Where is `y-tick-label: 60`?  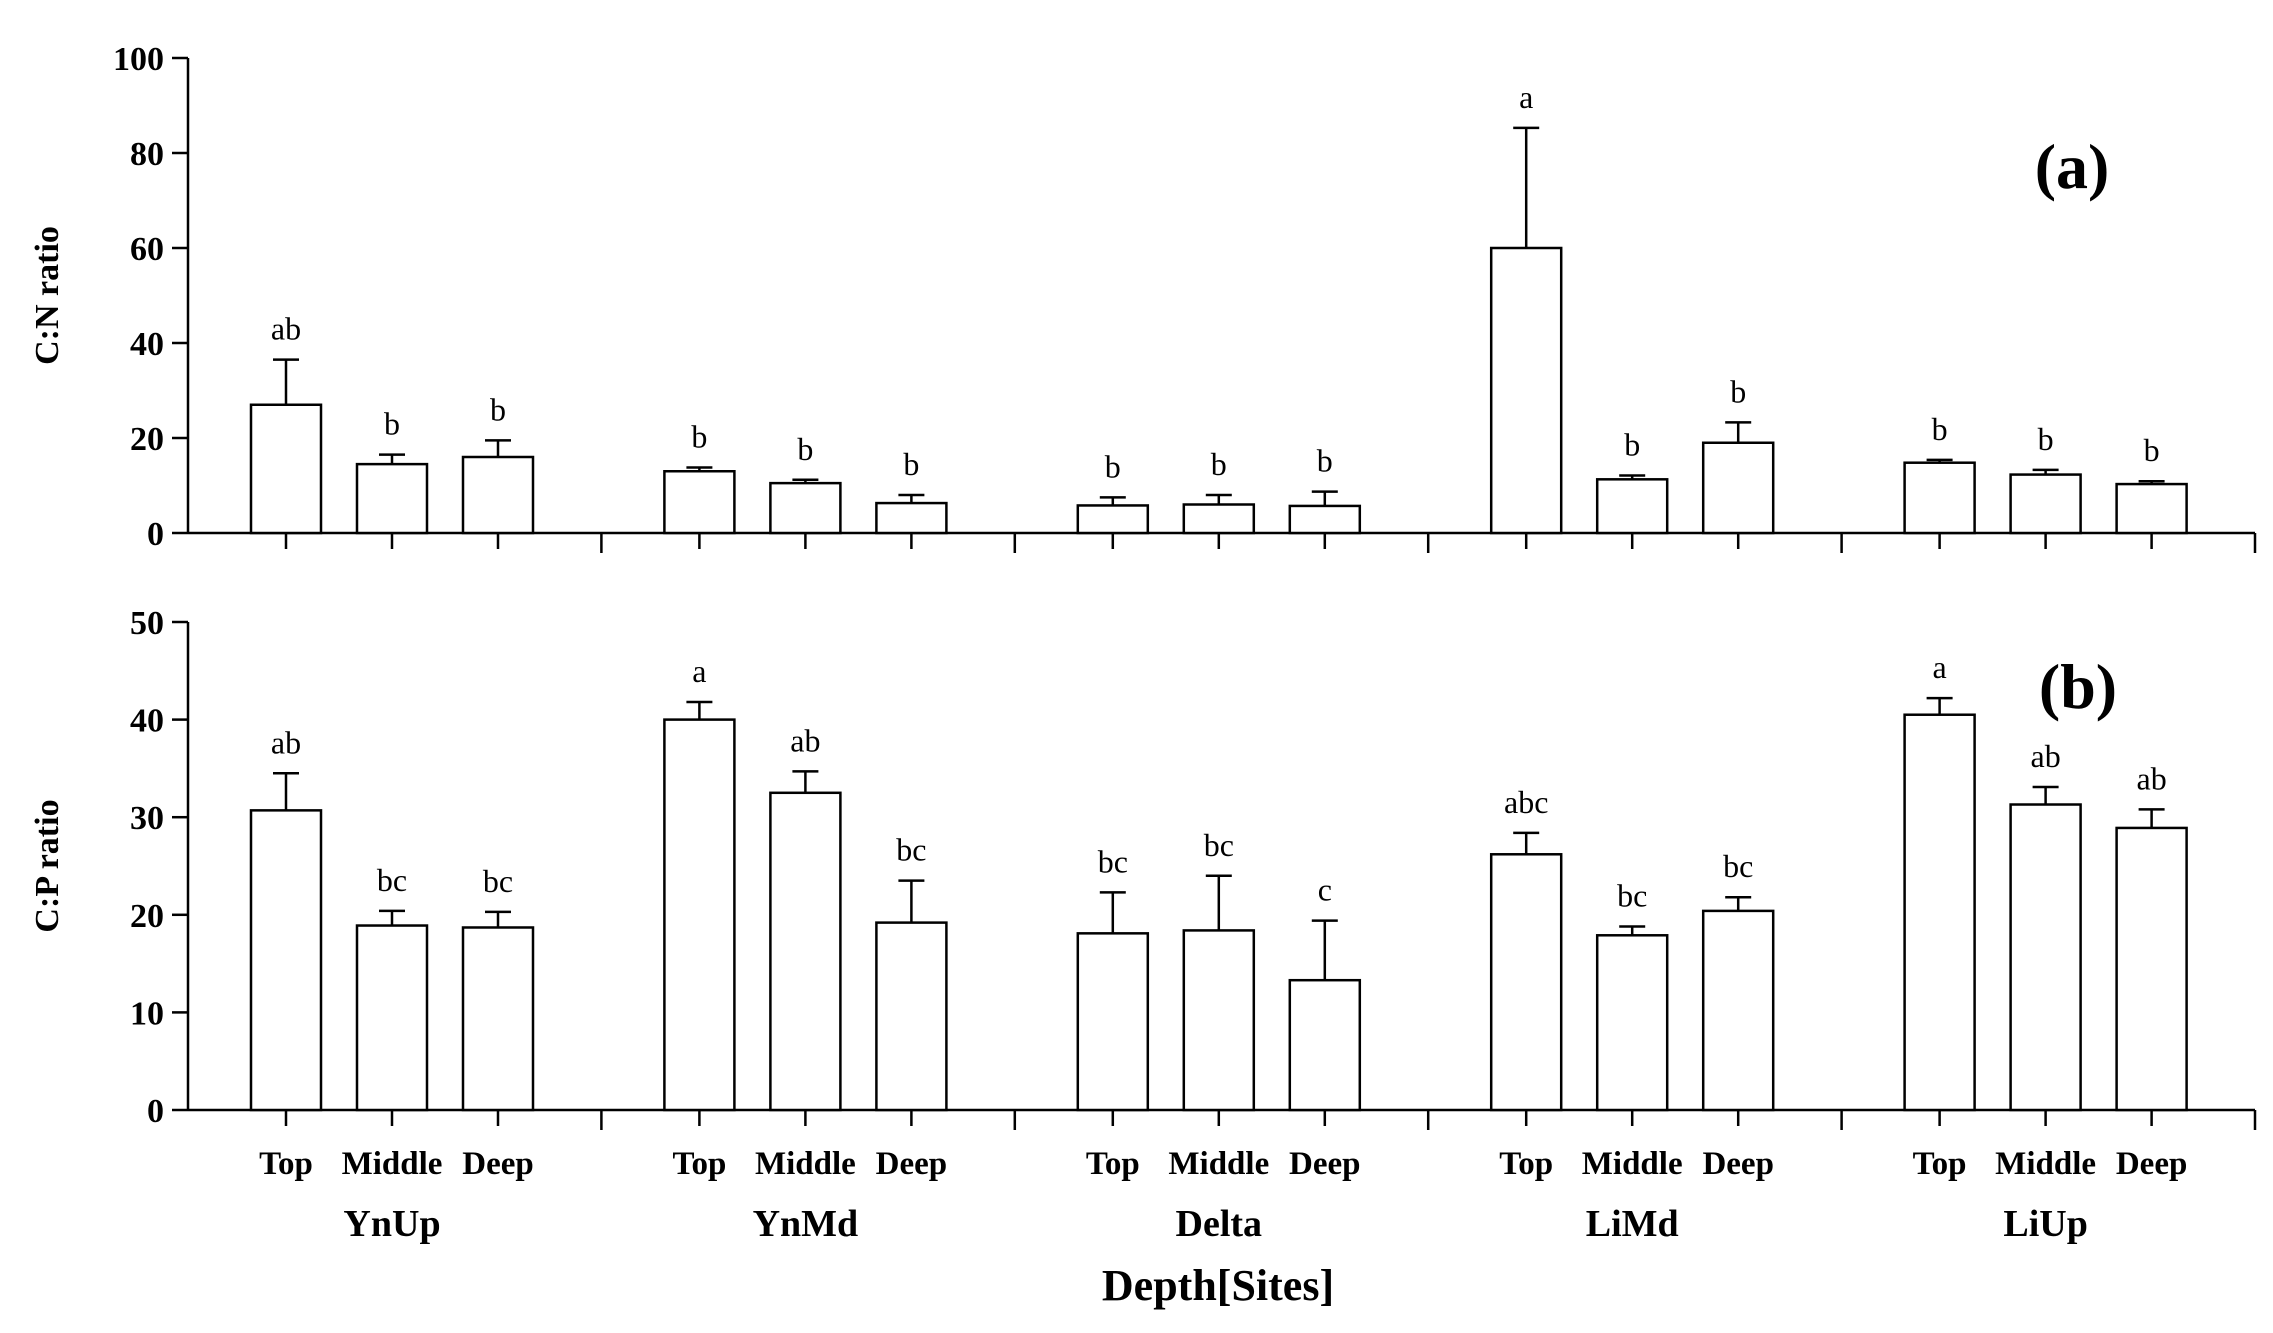
y-tick-label: 60 is located at coordinates (147, 249).